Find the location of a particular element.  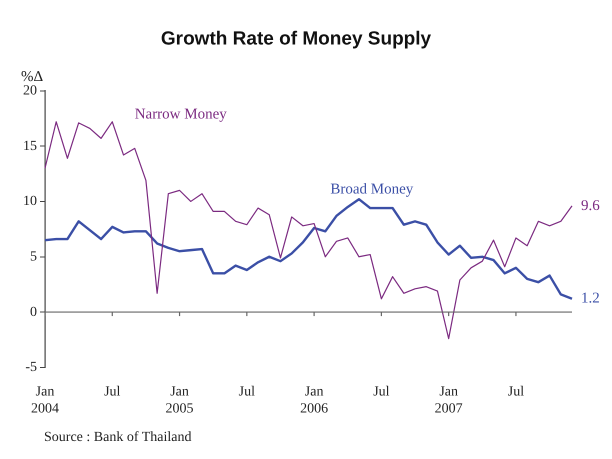

y-tick-label: -5 is located at coordinates (31, 368).